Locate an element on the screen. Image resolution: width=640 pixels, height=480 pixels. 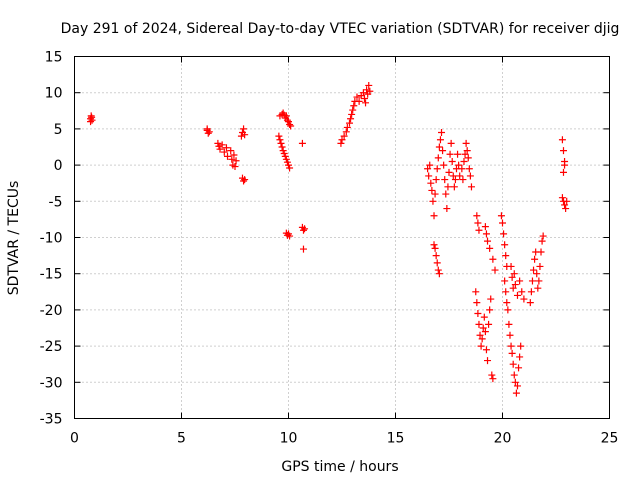
y-tick-label: 0 is located at coordinates (58, 166).